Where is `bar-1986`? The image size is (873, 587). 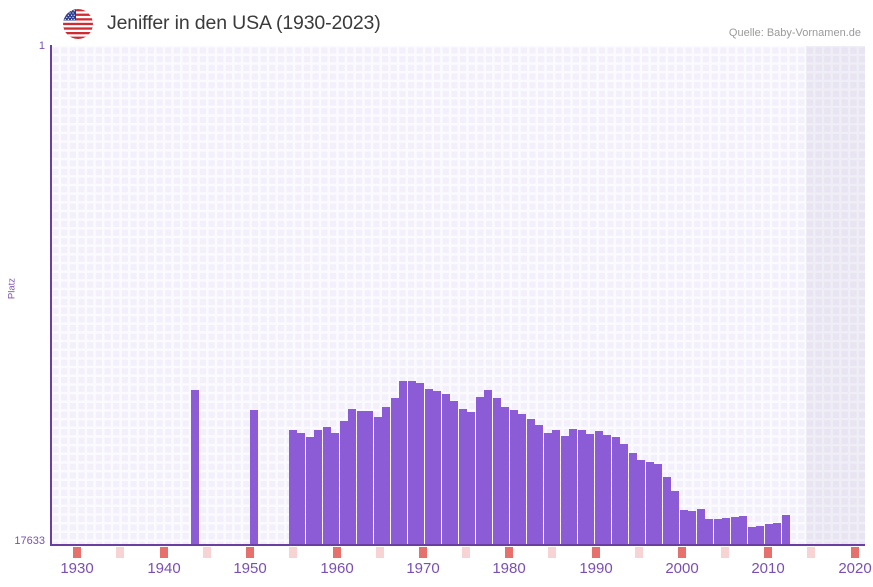 bar-1986 is located at coordinates (530, 482).